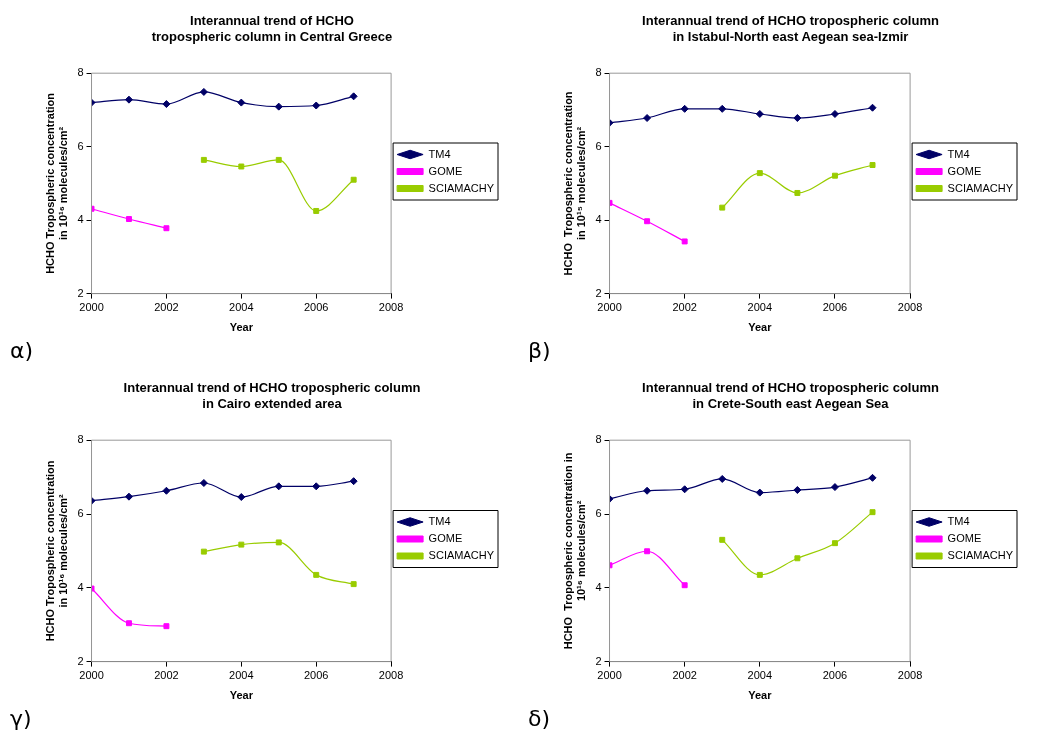  I want to click on text: γ), so click(21, 718).